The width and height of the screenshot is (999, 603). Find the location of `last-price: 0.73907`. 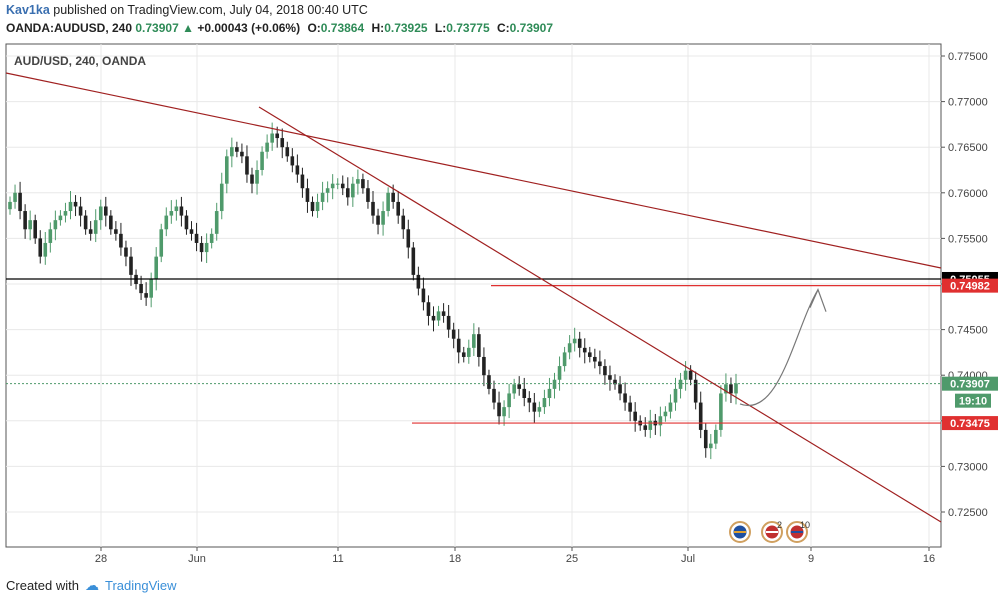

last-price: 0.73907 is located at coordinates (157, 28).